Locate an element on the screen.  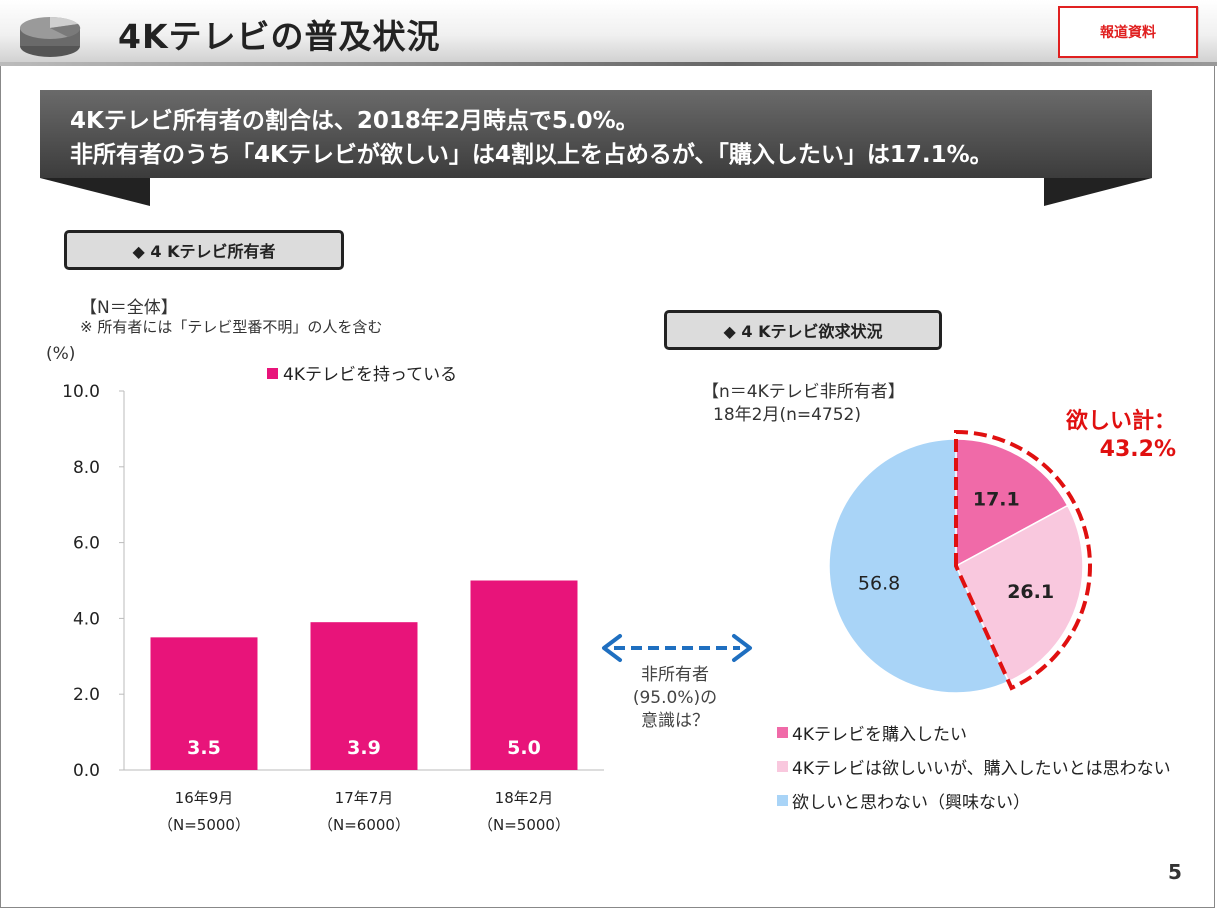
bar-value-label: 3.5 is located at coordinates (204, 748).